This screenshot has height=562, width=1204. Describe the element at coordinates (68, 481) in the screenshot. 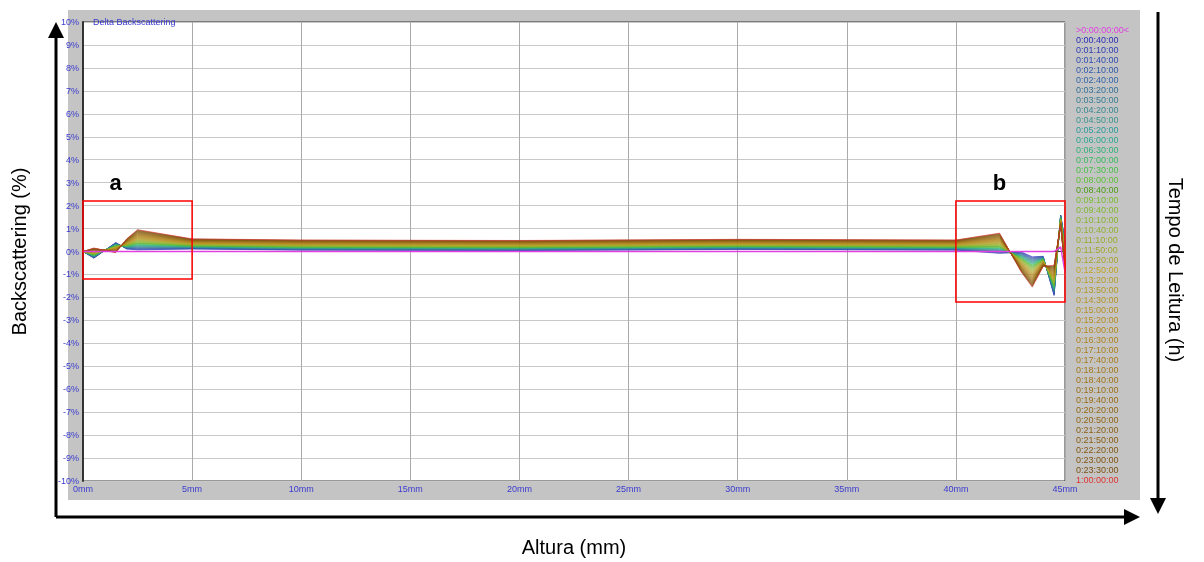

I see `y-tick-label: -10%` at that location.